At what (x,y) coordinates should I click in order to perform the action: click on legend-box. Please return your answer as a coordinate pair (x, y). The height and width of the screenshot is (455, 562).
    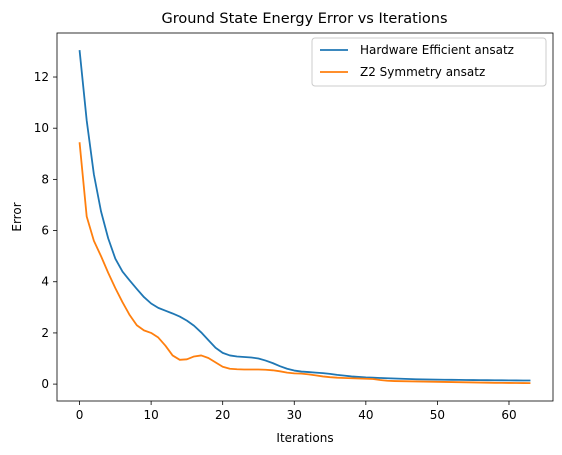
    Looking at the image, I should click on (429, 62).